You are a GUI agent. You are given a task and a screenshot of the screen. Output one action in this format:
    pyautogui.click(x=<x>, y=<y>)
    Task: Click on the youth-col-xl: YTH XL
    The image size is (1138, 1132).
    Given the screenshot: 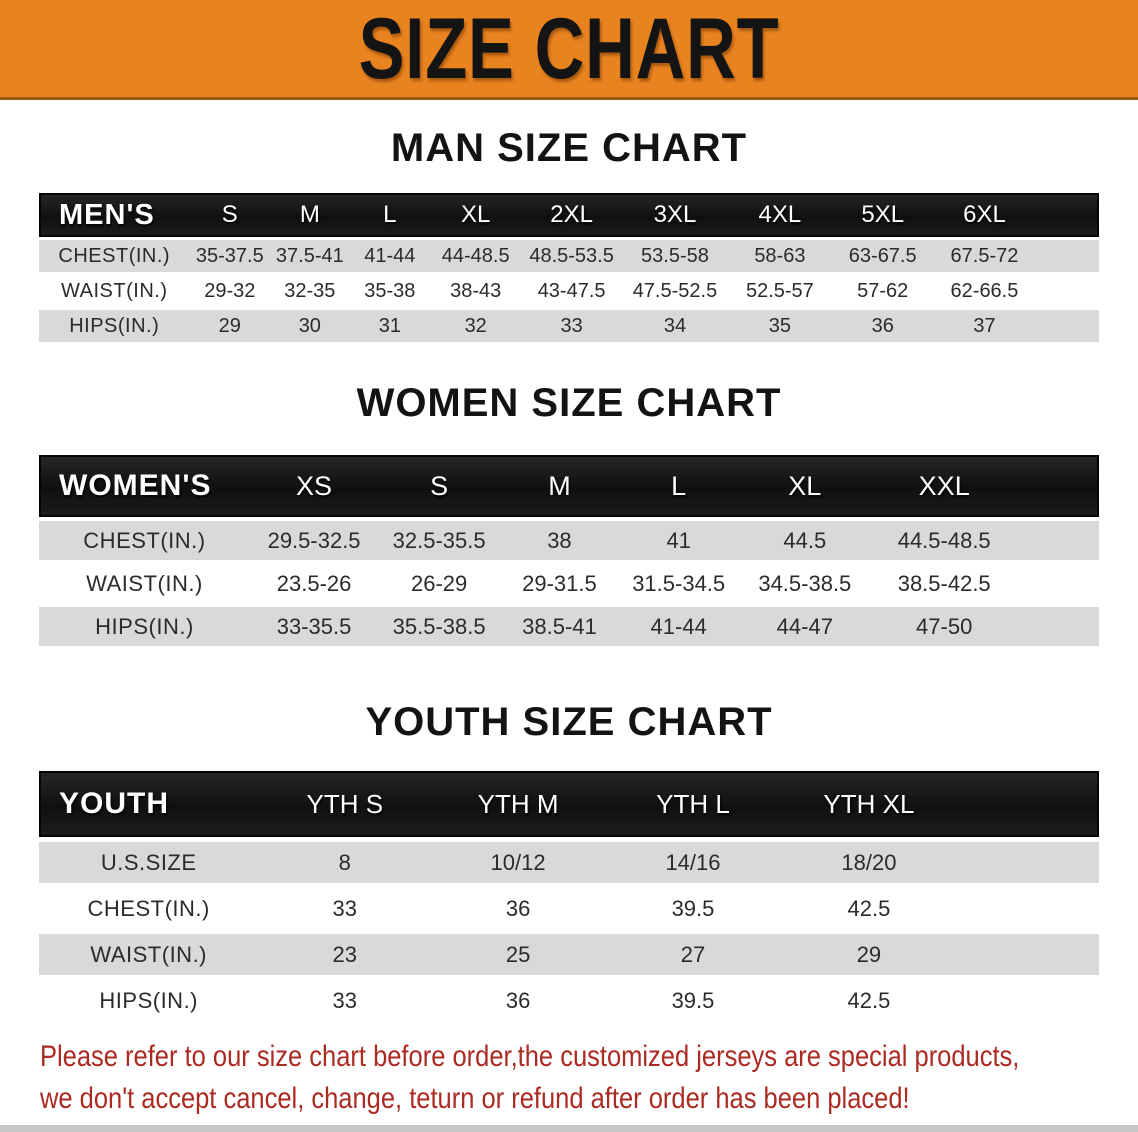 What is the action you would take?
    pyautogui.click(x=868, y=804)
    